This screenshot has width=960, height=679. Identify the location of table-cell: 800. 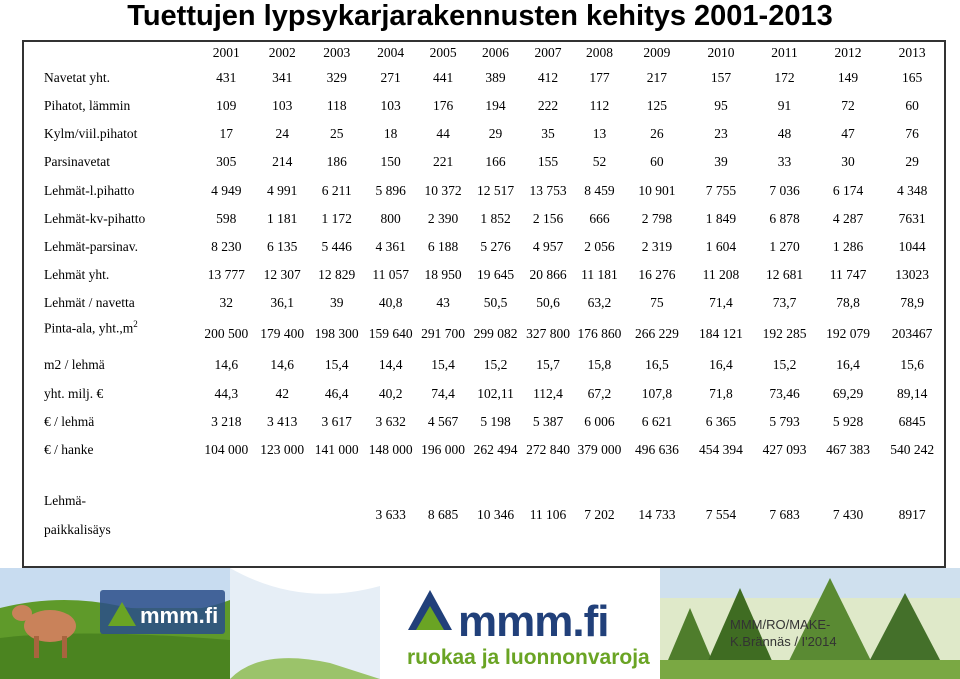
(390, 218).